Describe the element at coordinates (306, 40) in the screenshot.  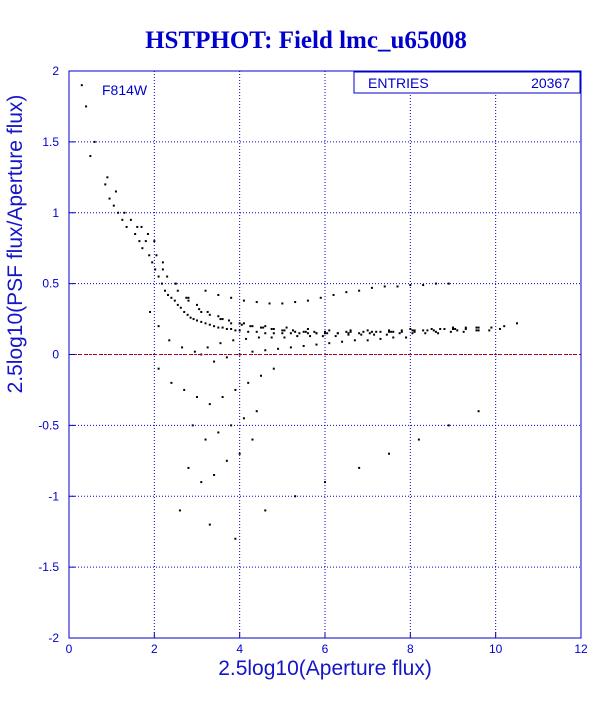
I see `chart-title: HSTPHOT: Field lmc_u65008` at that location.